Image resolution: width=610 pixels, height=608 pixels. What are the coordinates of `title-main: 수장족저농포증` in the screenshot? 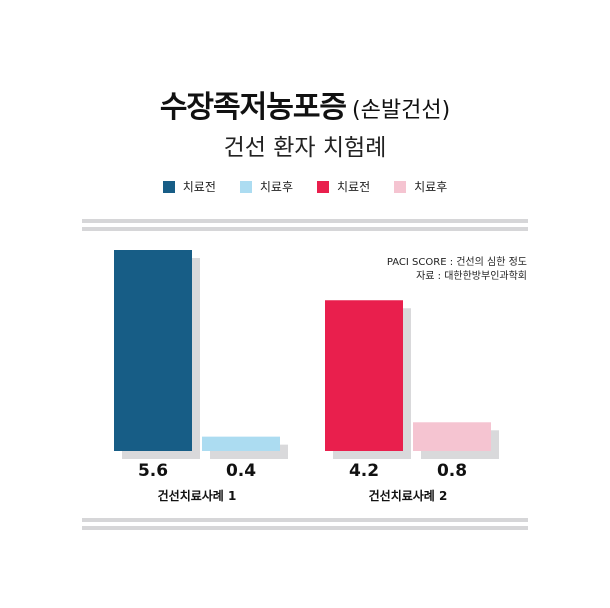 It's located at (253, 107).